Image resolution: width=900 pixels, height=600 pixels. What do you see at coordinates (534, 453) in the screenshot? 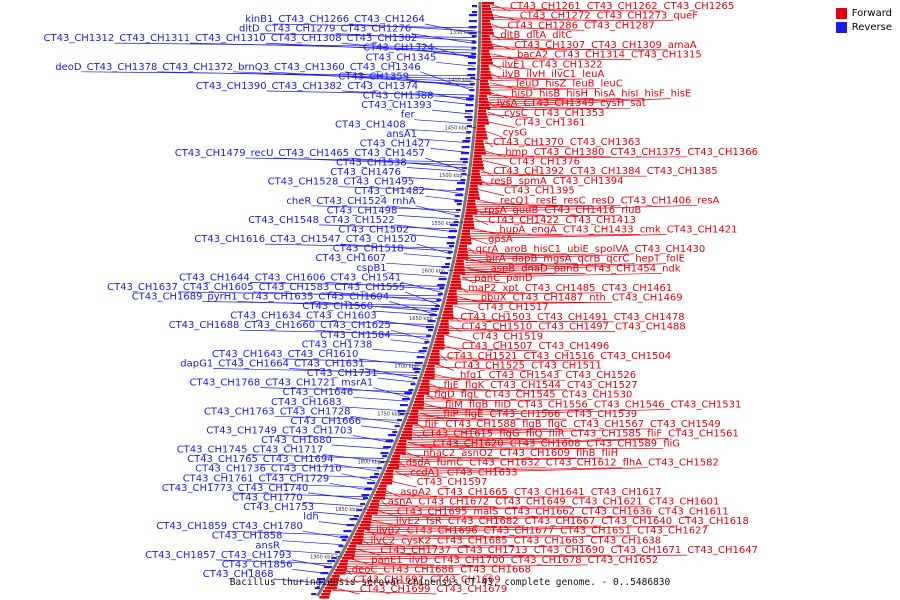
I see `forward-gene-label: CT43_CH1609` at bounding box center [534, 453].